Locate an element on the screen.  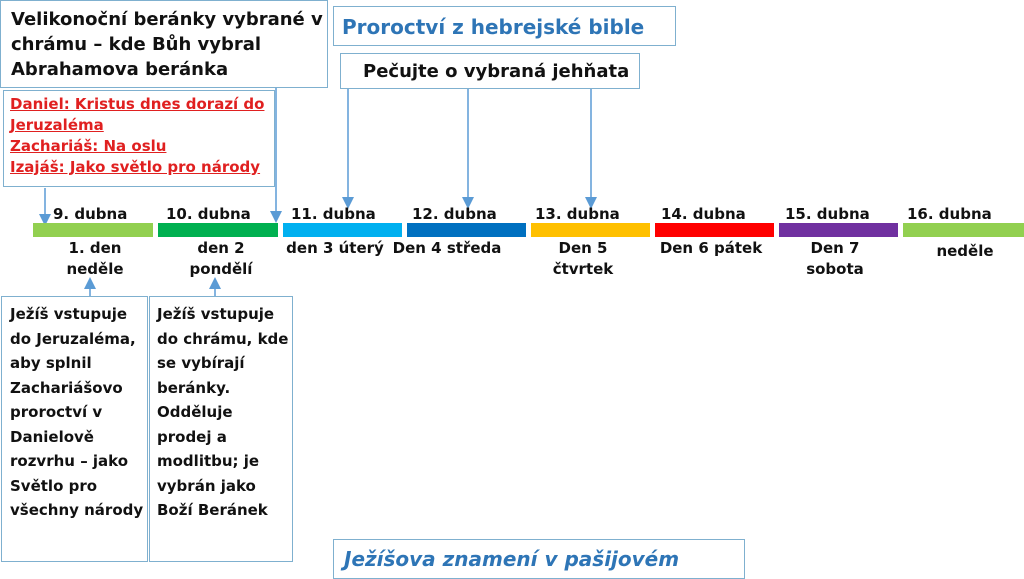
day-8: neděle is located at coordinates (965, 251).